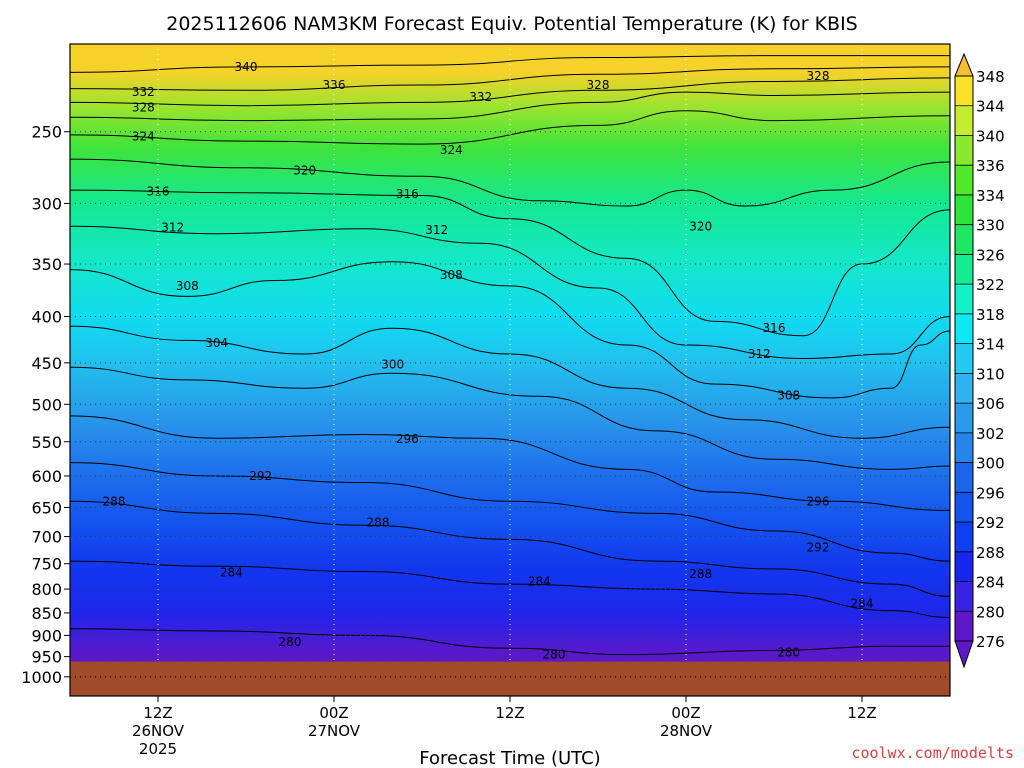 The image size is (1024, 768). What do you see at coordinates (990, 404) in the screenshot?
I see `colorbar-label: 306` at bounding box center [990, 404].